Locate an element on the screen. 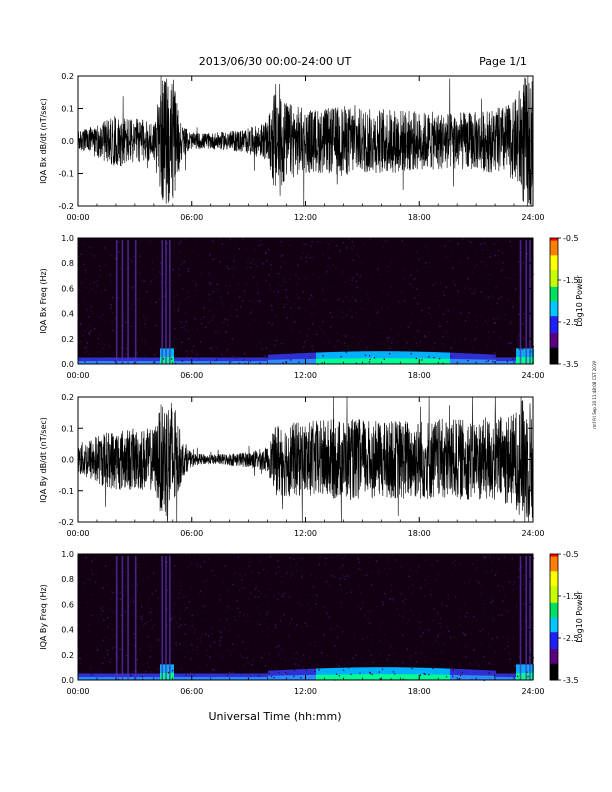 The image size is (612, 792). bx-xtick-label: 06:00 is located at coordinates (191, 217).